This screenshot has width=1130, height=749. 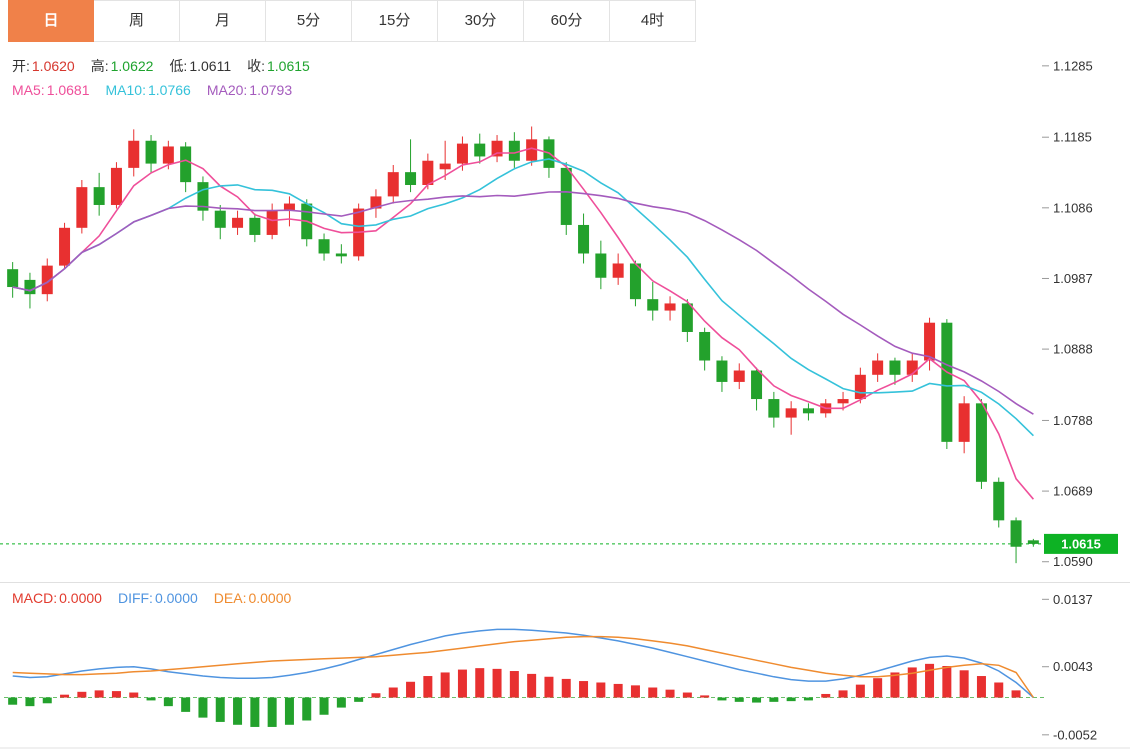 What do you see at coordinates (1073, 349) in the screenshot?
I see `svg-text: 1.0888` at bounding box center [1073, 349].